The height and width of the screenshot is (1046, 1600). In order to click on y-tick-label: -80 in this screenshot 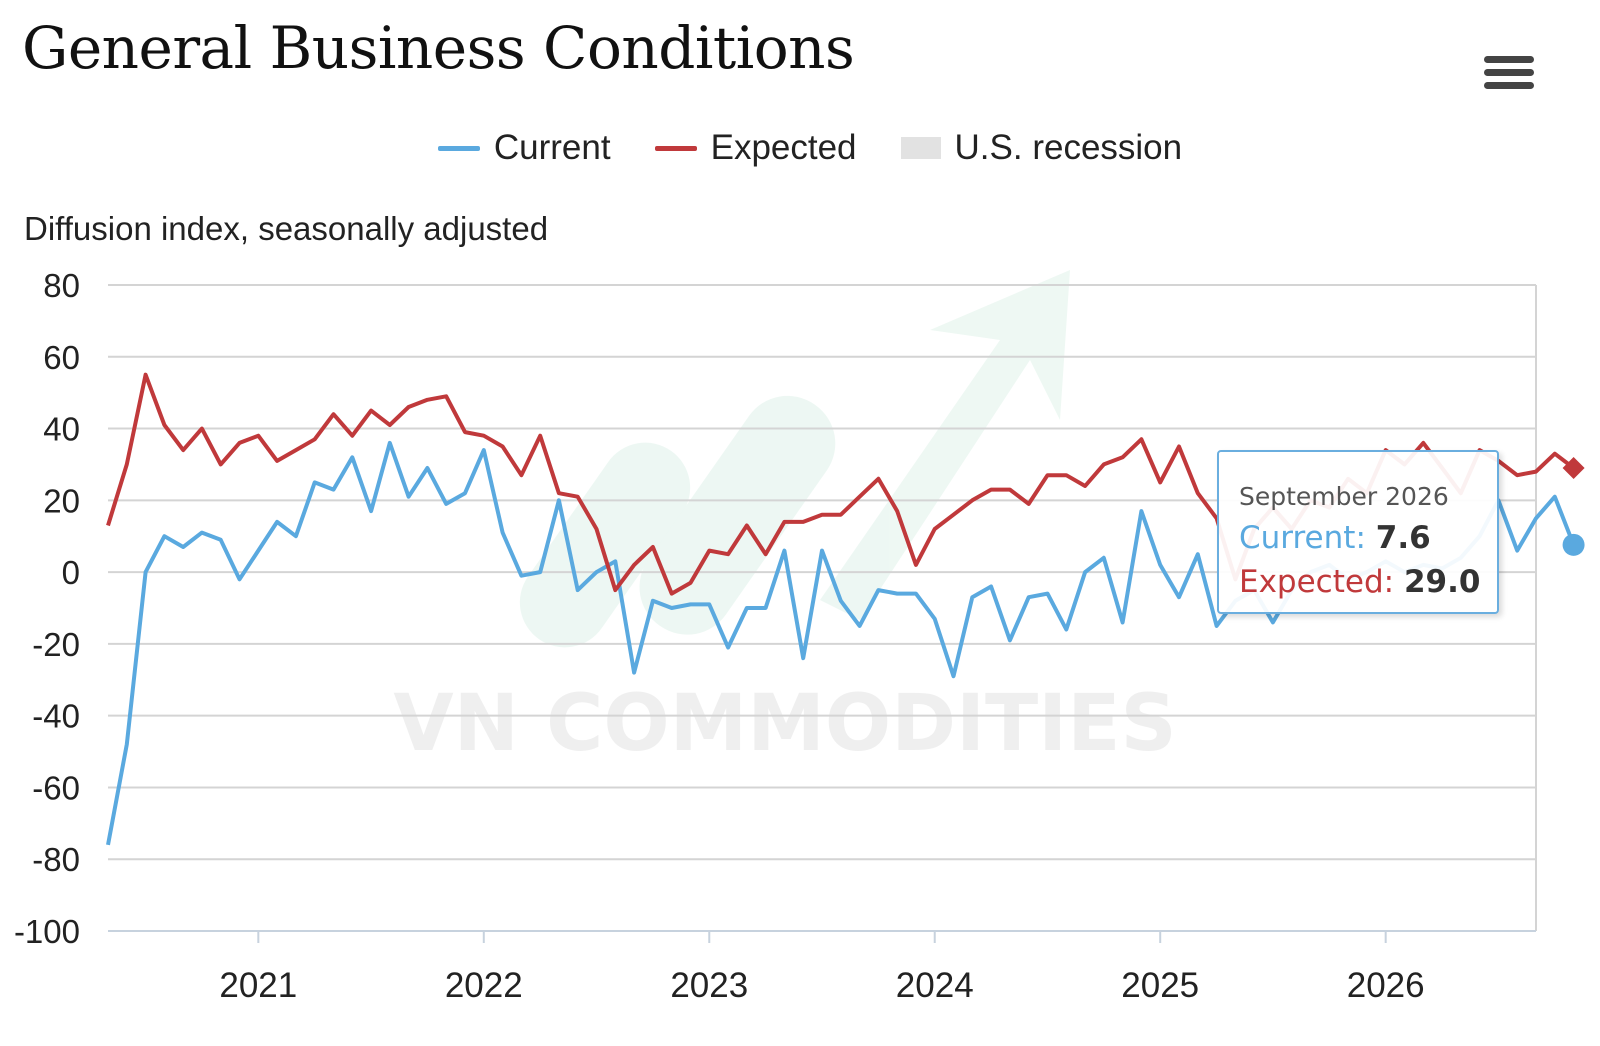, I will do `click(56, 859)`.